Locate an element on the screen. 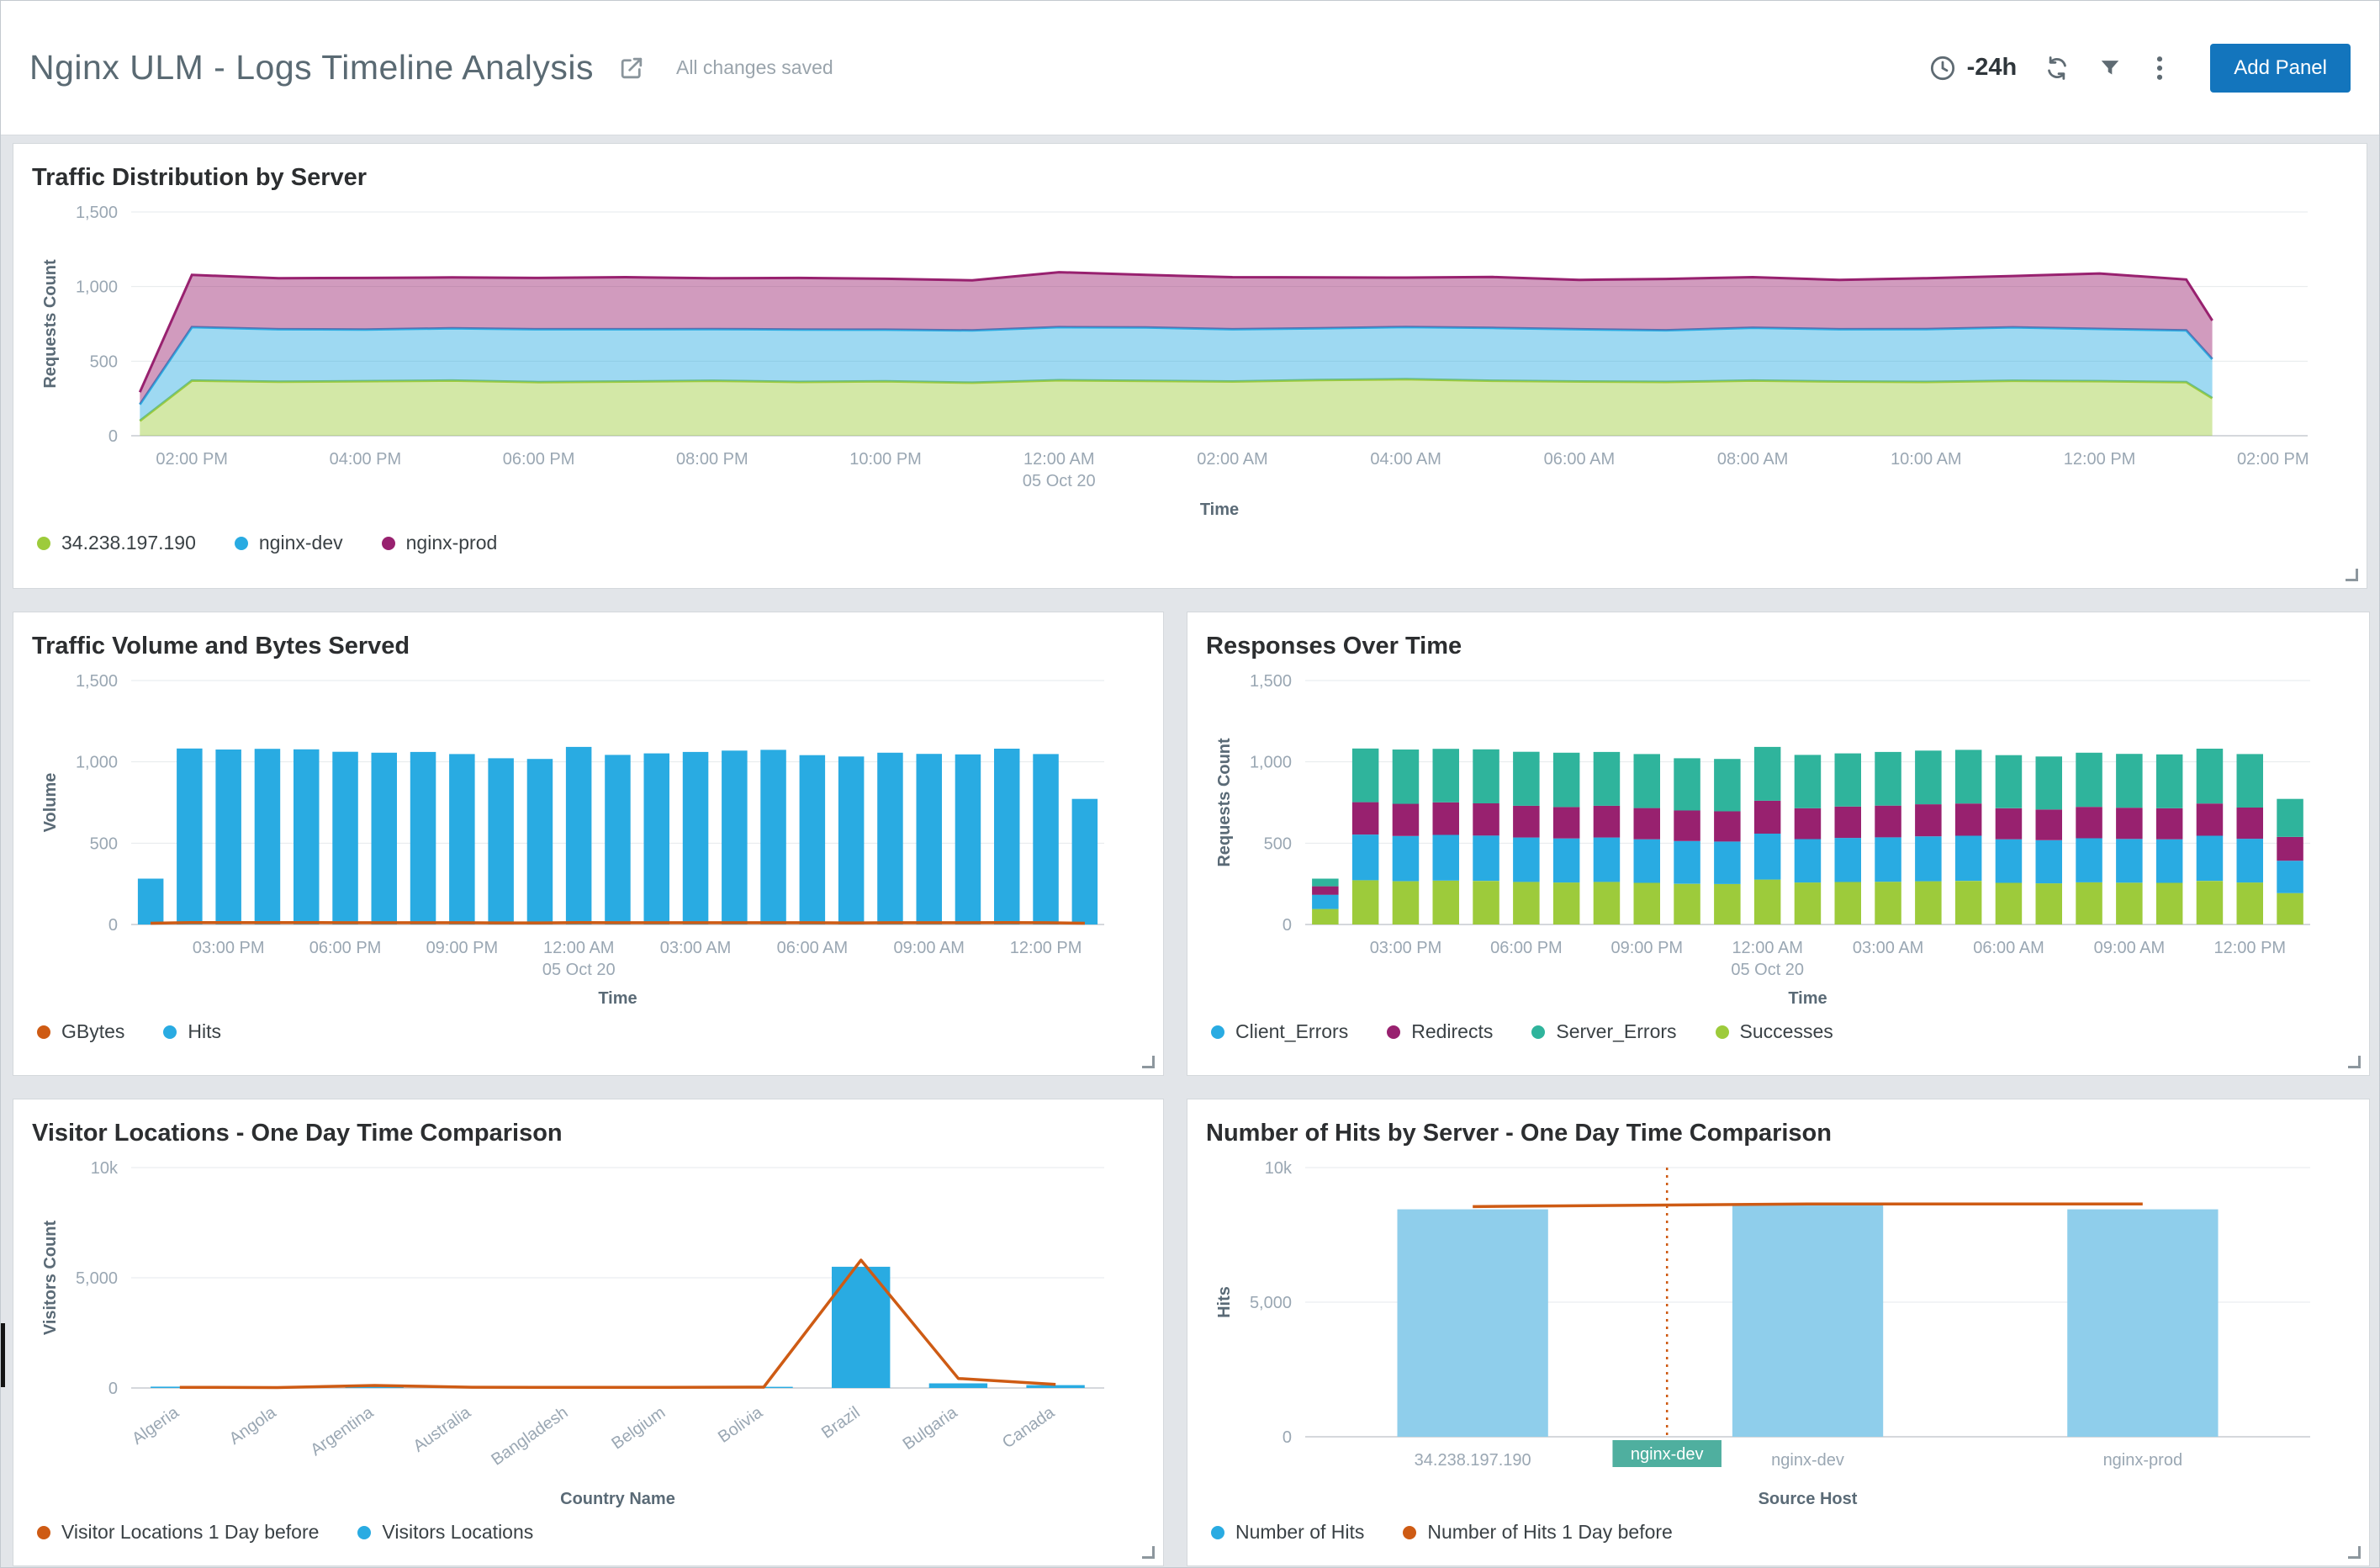 The height and width of the screenshot is (1568, 2380). svg-text: Argentina is located at coordinates (342, 1431).